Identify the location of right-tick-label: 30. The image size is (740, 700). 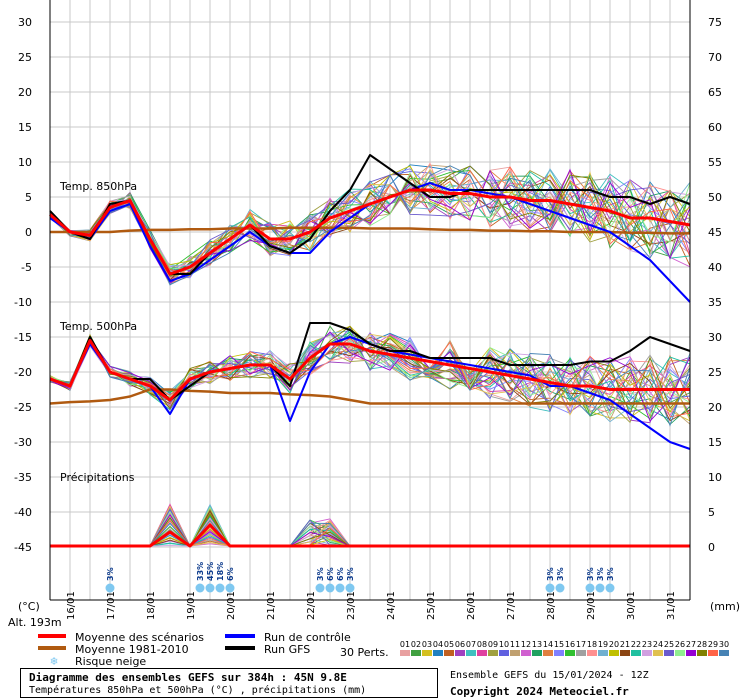
(715, 337).